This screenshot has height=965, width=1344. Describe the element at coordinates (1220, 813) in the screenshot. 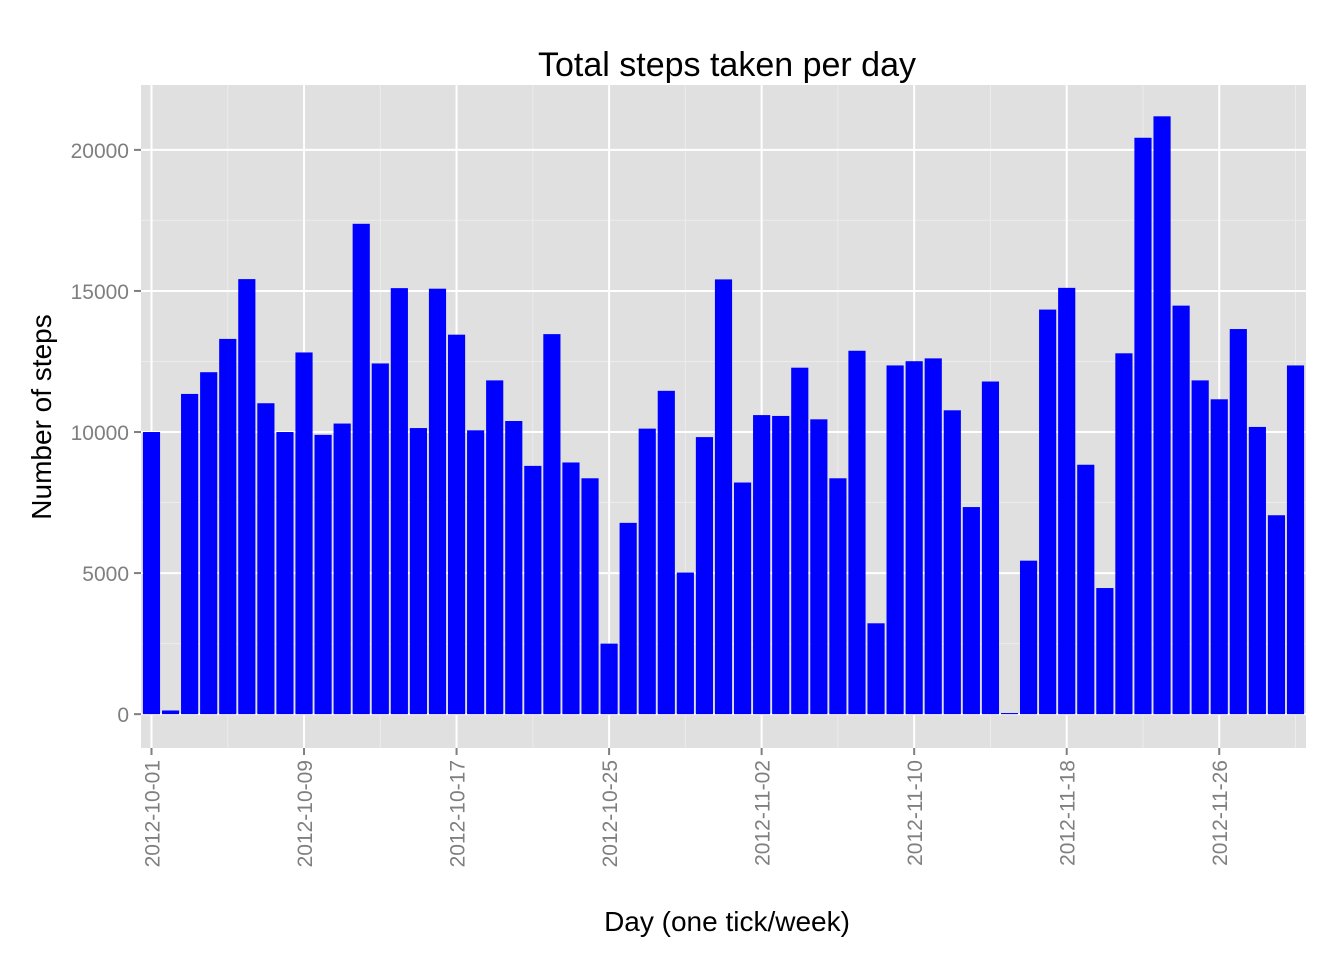

I see `x-tick-label: 2012-11-26` at that location.